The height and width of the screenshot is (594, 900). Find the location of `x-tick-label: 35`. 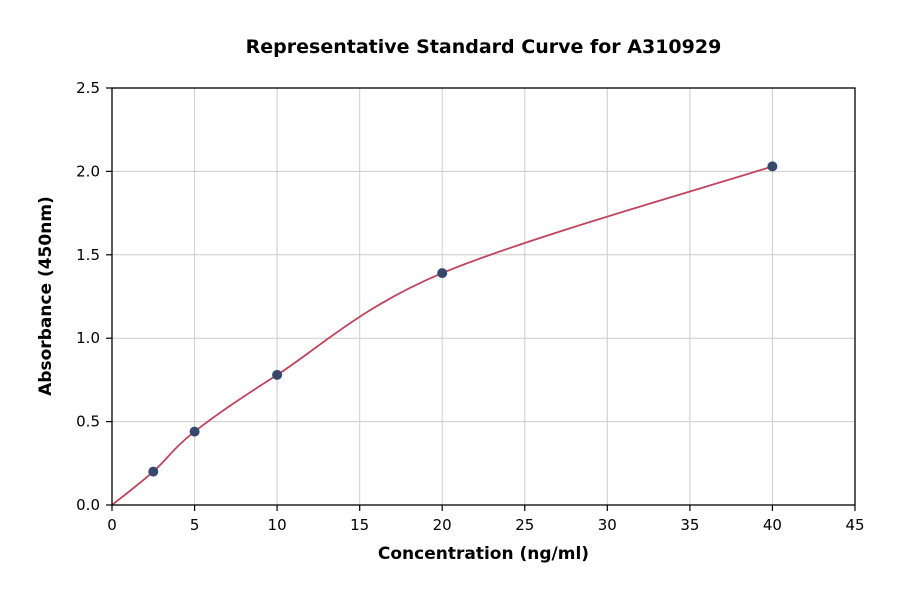

x-tick-label: 35 is located at coordinates (689, 525).